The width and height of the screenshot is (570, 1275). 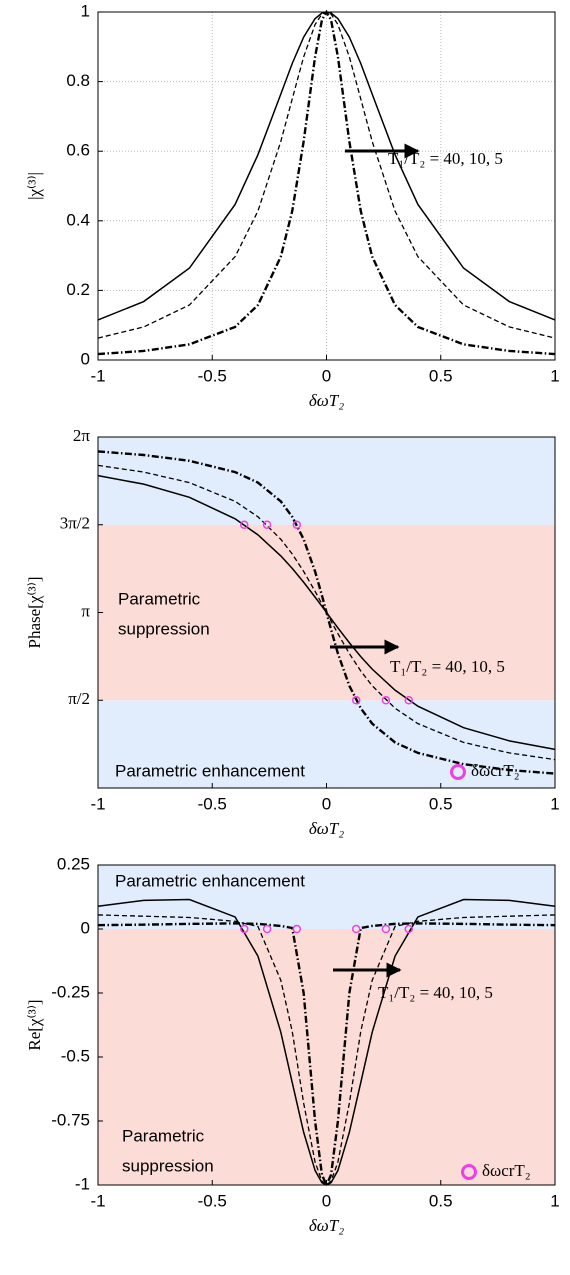 I want to click on y-tick-label: 2π, so click(x=82, y=435).